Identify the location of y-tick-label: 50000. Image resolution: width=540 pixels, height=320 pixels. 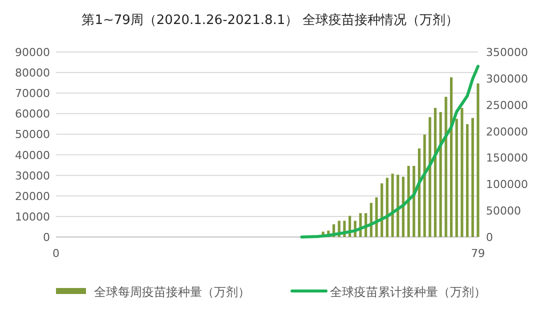
(32, 135).